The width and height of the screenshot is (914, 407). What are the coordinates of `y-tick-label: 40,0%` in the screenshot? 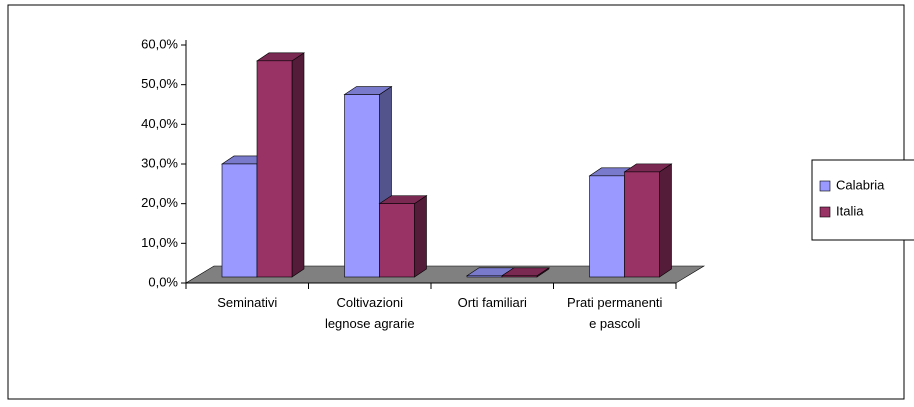 It's located at (159, 123).